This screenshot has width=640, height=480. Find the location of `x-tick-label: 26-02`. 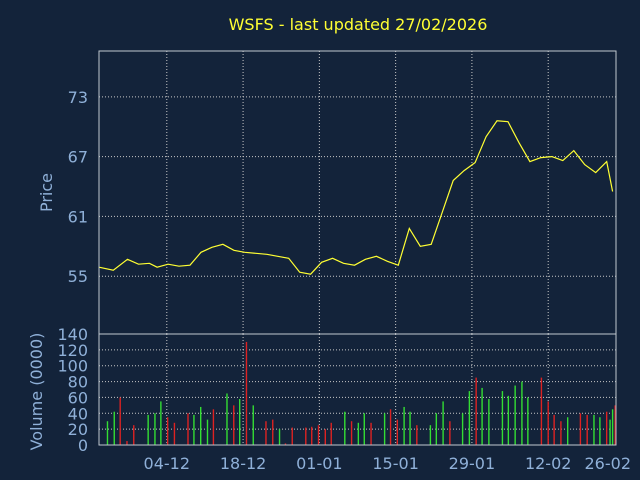

x-tick-label: 26-02 is located at coordinates (608, 463).